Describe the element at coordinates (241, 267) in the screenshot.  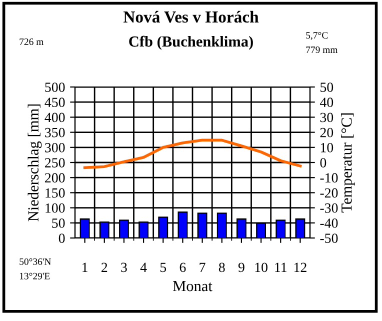
I see `x-tick-label: 9` at that location.